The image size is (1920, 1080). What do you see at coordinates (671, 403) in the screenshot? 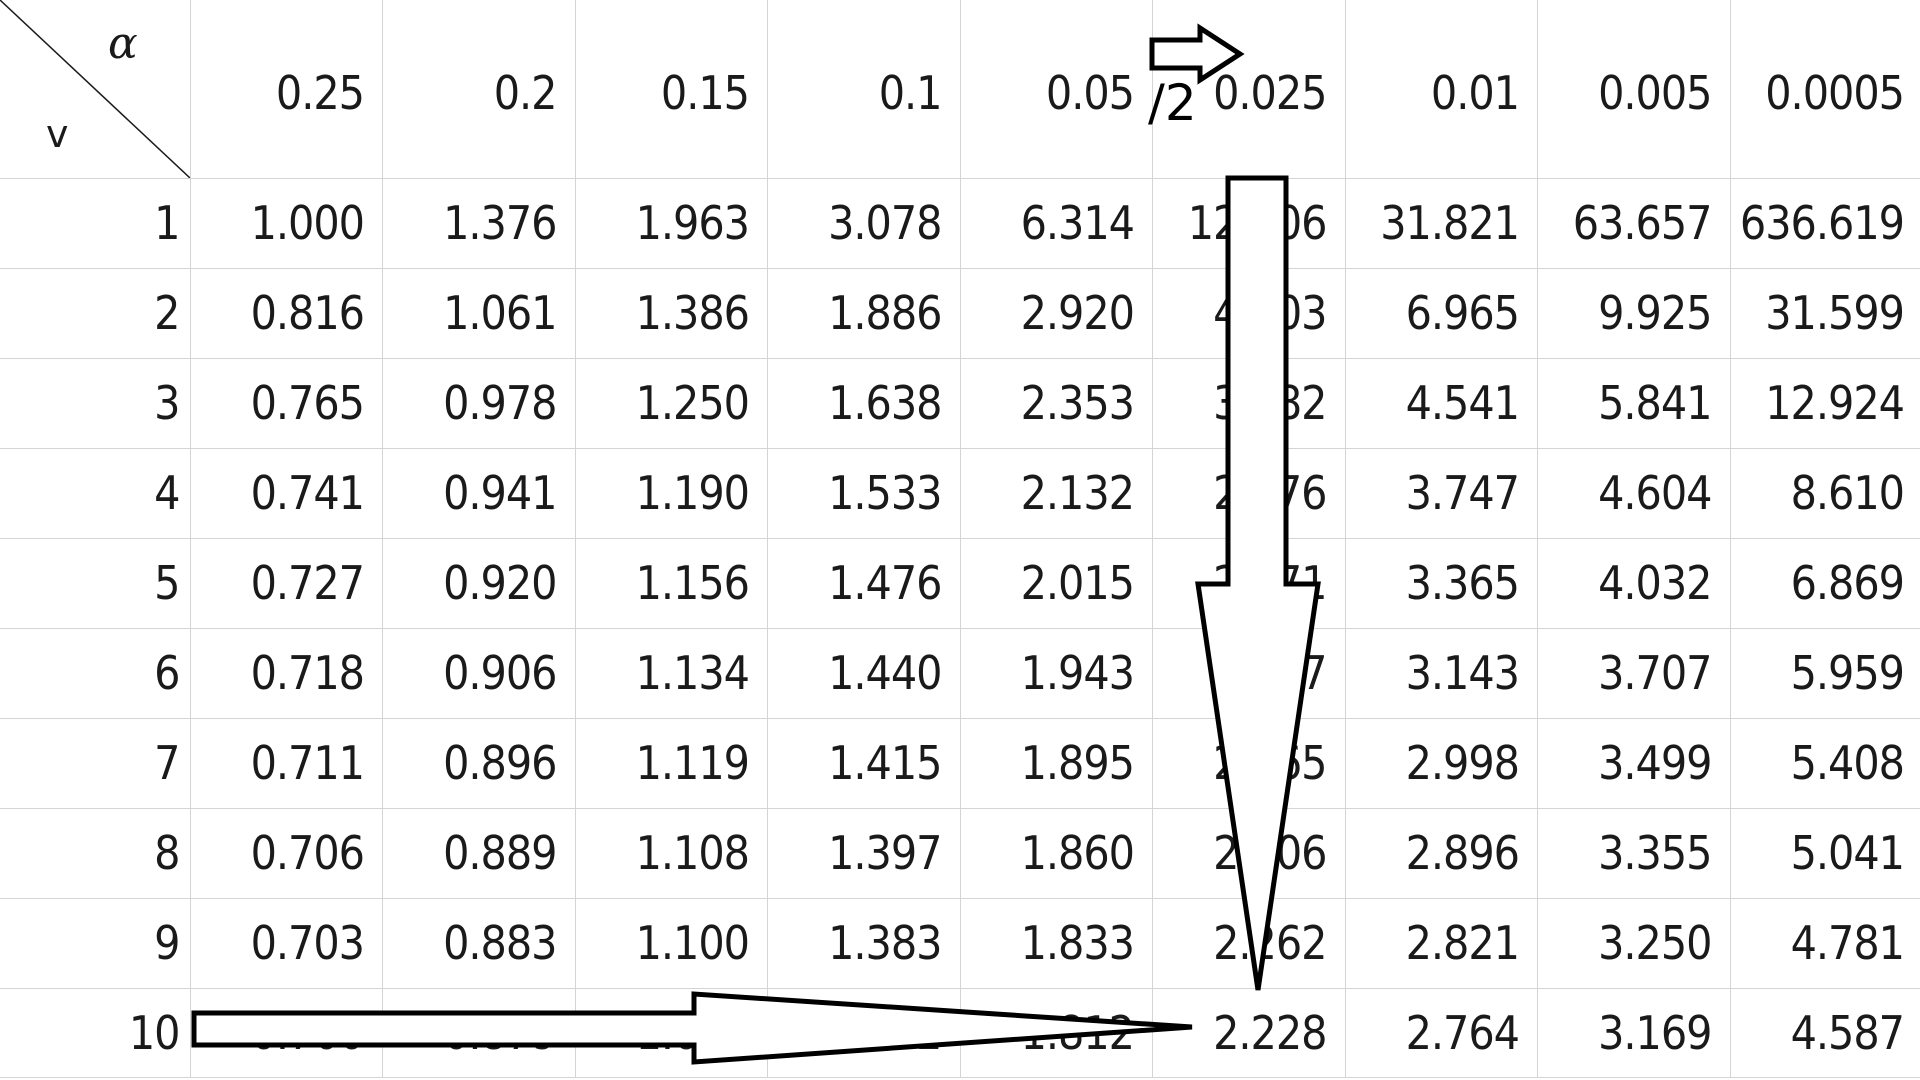
I see `critical-value-cell: 1.250` at bounding box center [671, 403].